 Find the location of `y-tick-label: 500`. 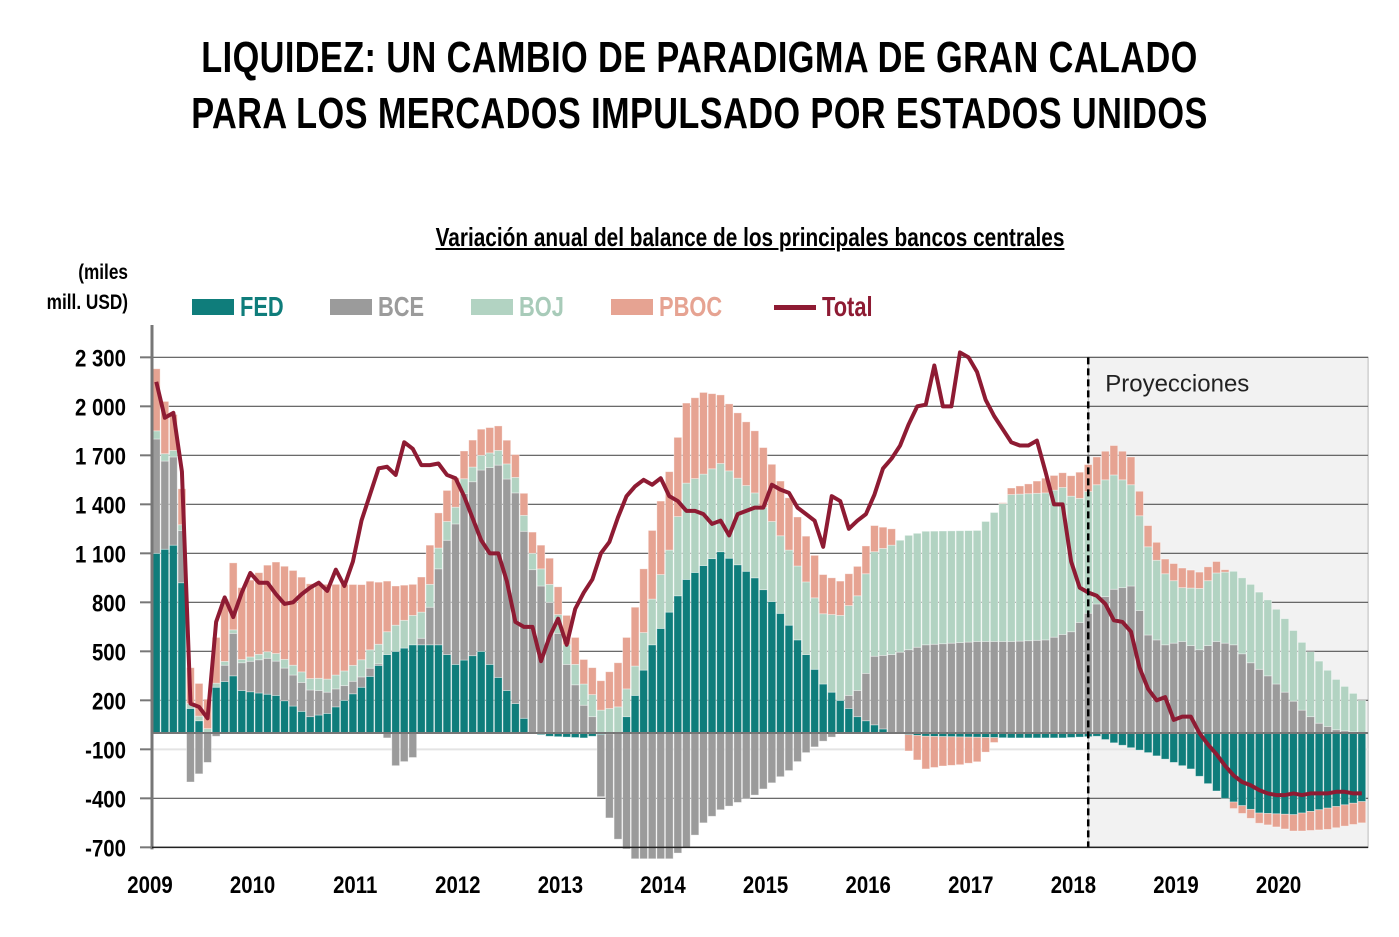

y-tick-label: 500 is located at coordinates (109, 652).